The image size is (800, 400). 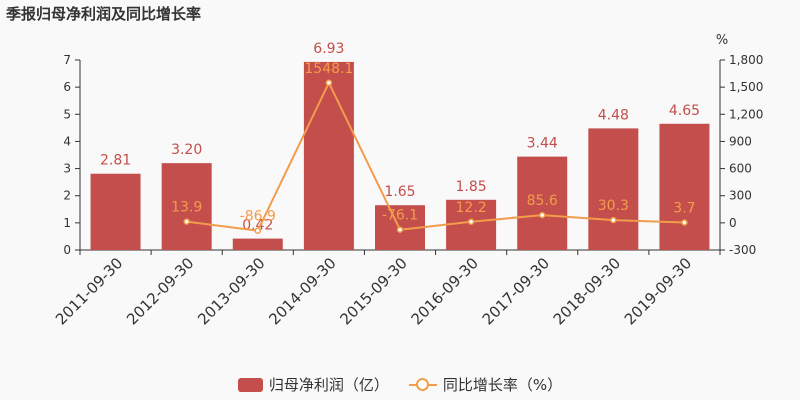 I want to click on right-axis-tick-label: 300, so click(x=740, y=196).